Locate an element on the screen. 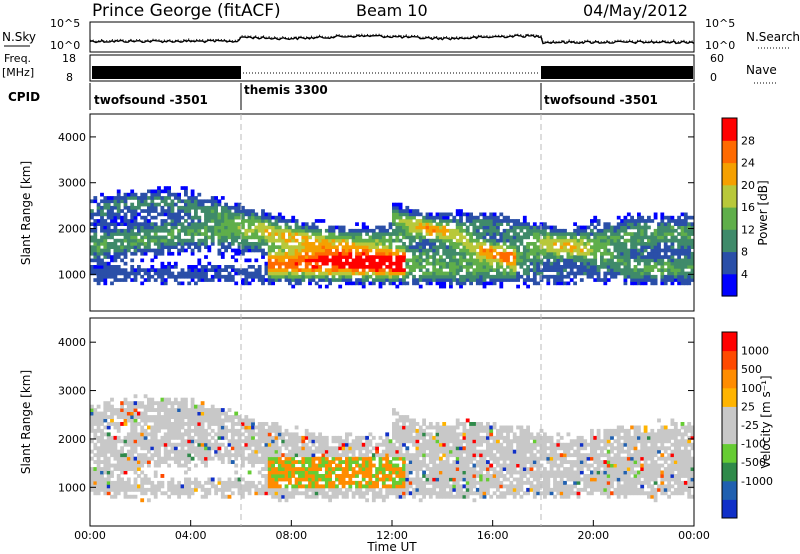 Image resolution: width=800 pixels, height=554 pixels. noise-panel-frame is located at coordinates (392, 37).